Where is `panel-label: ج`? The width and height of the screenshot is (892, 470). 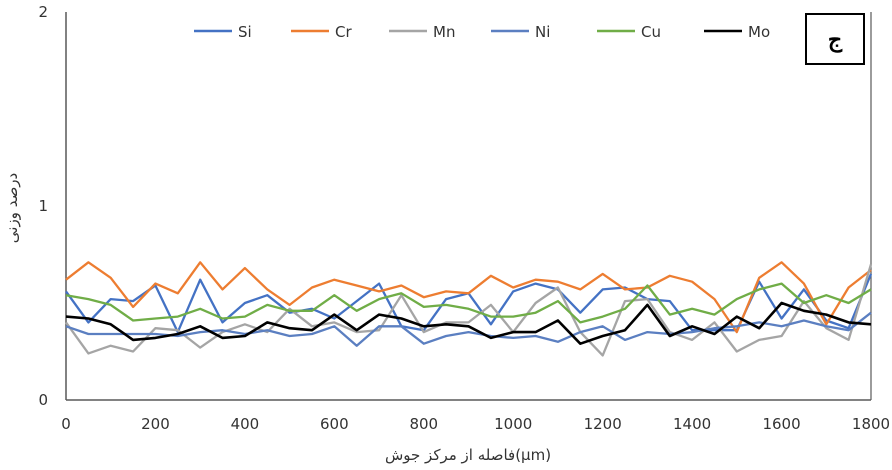 panel-label: ج is located at coordinates (835, 40).